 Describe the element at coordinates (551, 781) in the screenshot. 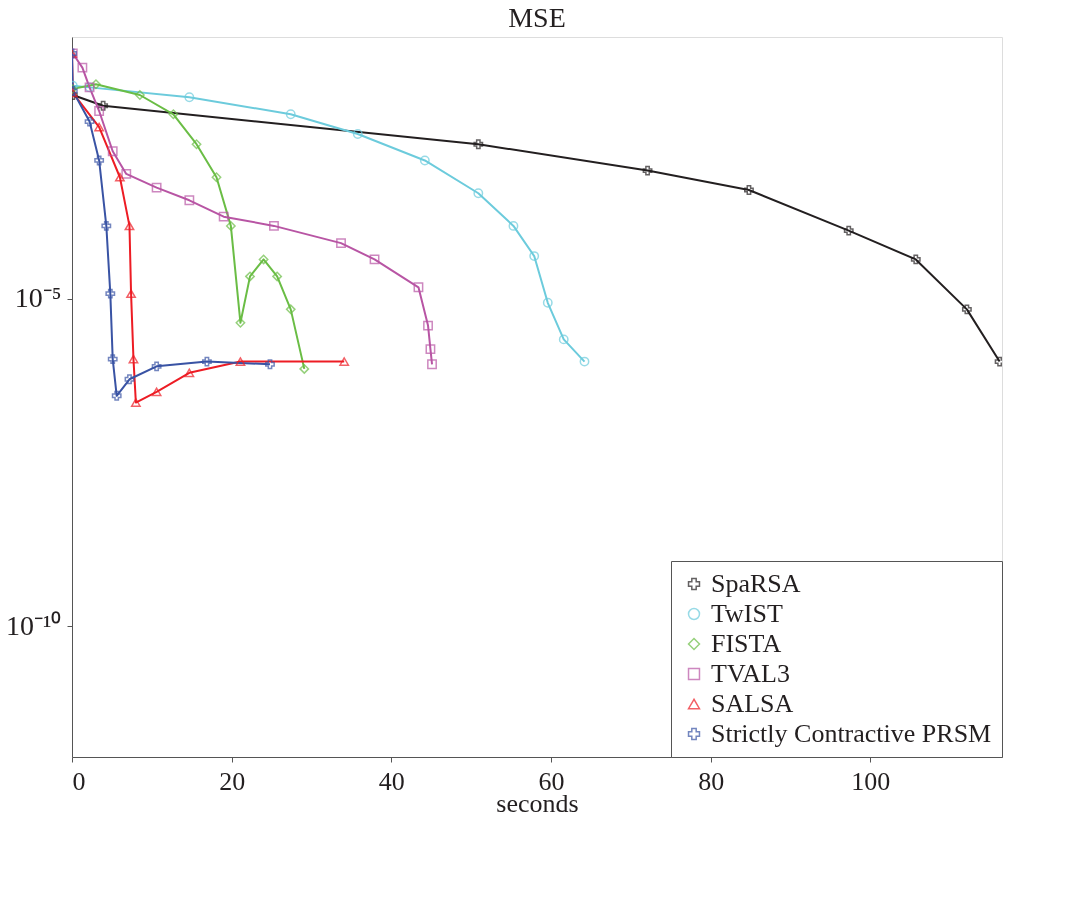

I see `x-tick-label: 60` at that location.